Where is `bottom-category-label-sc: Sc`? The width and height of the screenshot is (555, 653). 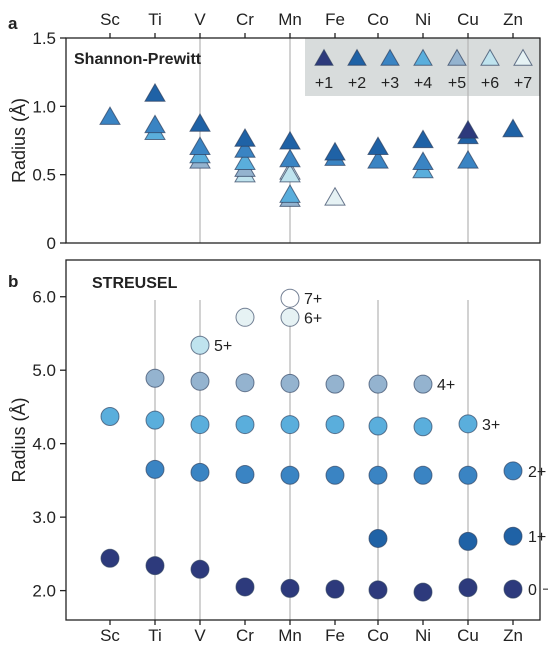
bottom-category-label-sc: Sc is located at coordinates (110, 635).